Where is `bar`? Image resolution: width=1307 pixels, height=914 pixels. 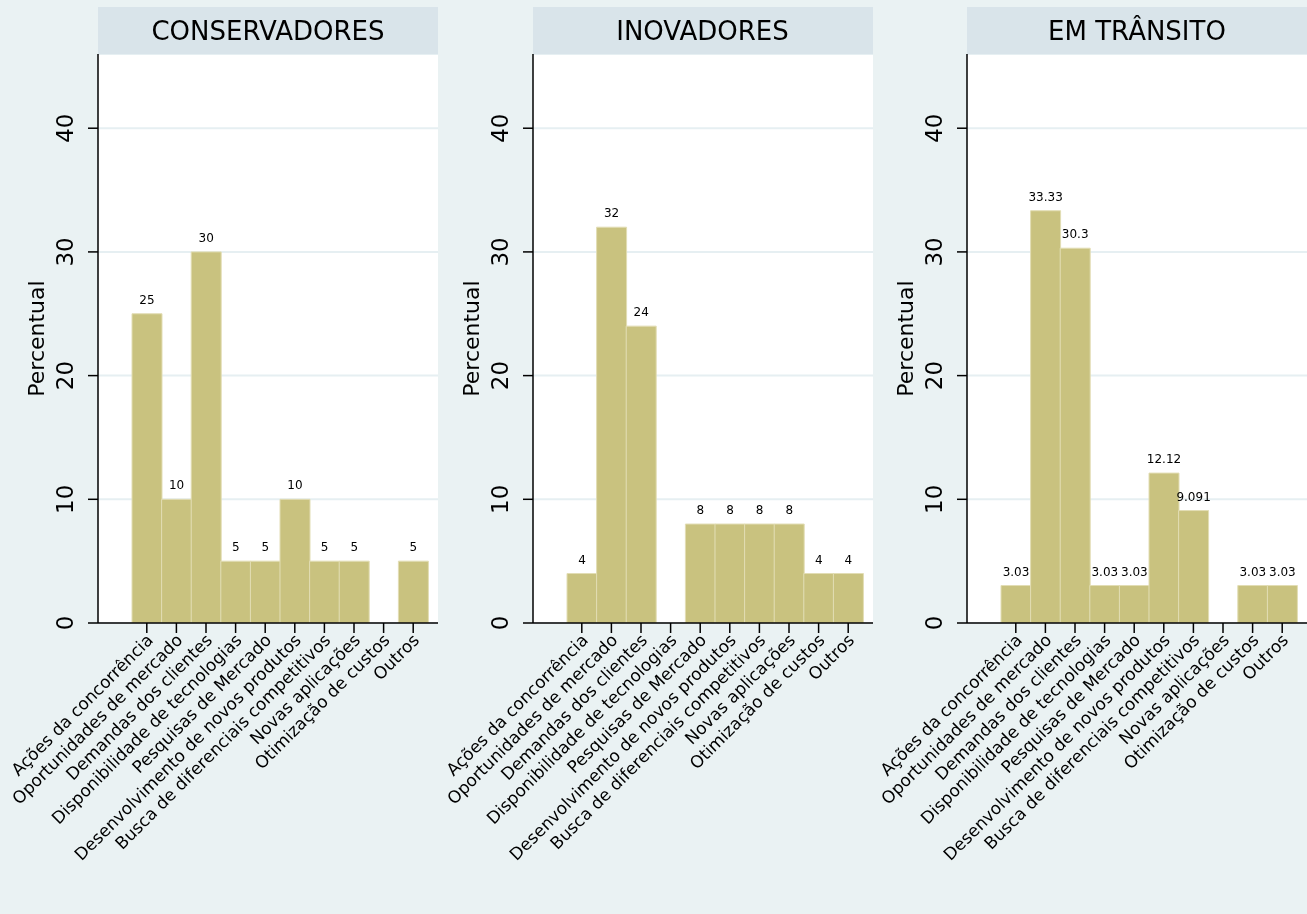 bar is located at coordinates (413, 591).